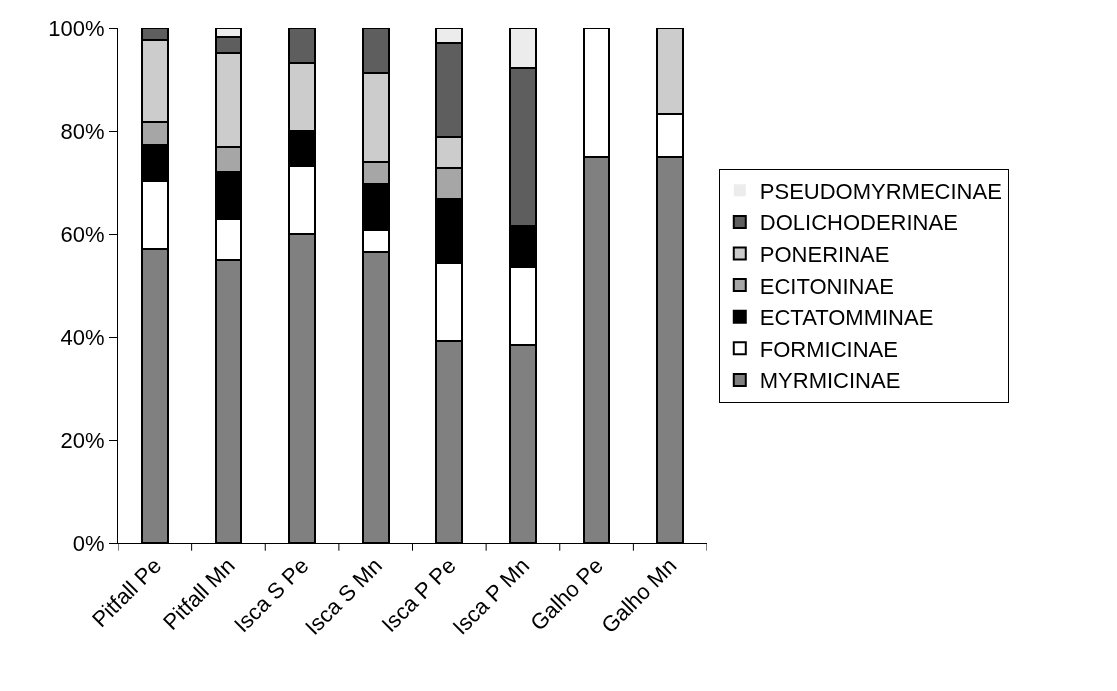 The image size is (1117, 691). What do you see at coordinates (880, 191) in the screenshot?
I see `legend-label: PSEUDOMYRMECINAE` at bounding box center [880, 191].